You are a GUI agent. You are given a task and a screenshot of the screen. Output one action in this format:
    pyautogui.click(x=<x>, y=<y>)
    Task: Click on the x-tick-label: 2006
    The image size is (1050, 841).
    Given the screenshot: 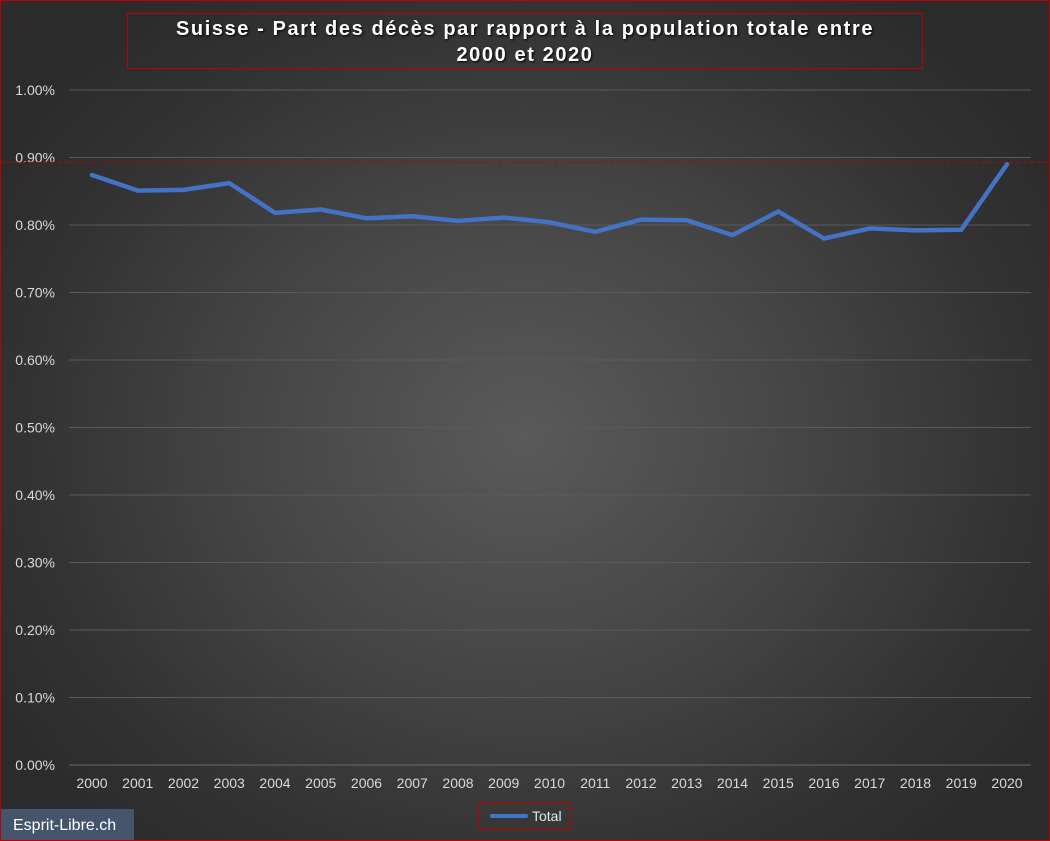 What is the action you would take?
    pyautogui.click(x=366, y=783)
    